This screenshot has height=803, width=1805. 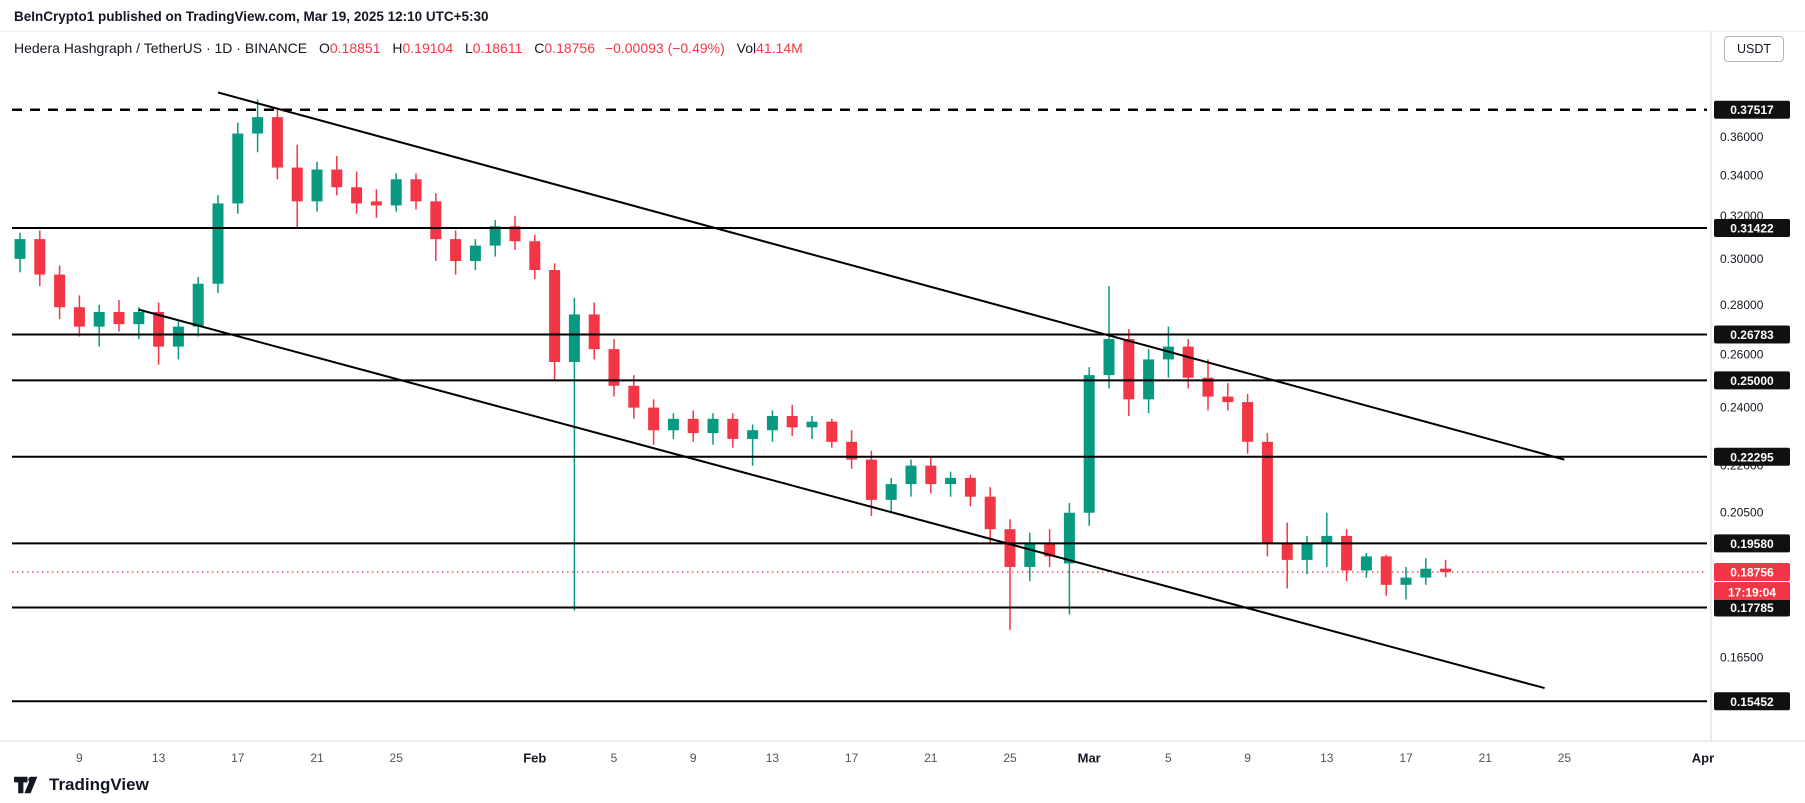 What do you see at coordinates (1752, 572) in the screenshot?
I see `current-price-badge` at bounding box center [1752, 572].